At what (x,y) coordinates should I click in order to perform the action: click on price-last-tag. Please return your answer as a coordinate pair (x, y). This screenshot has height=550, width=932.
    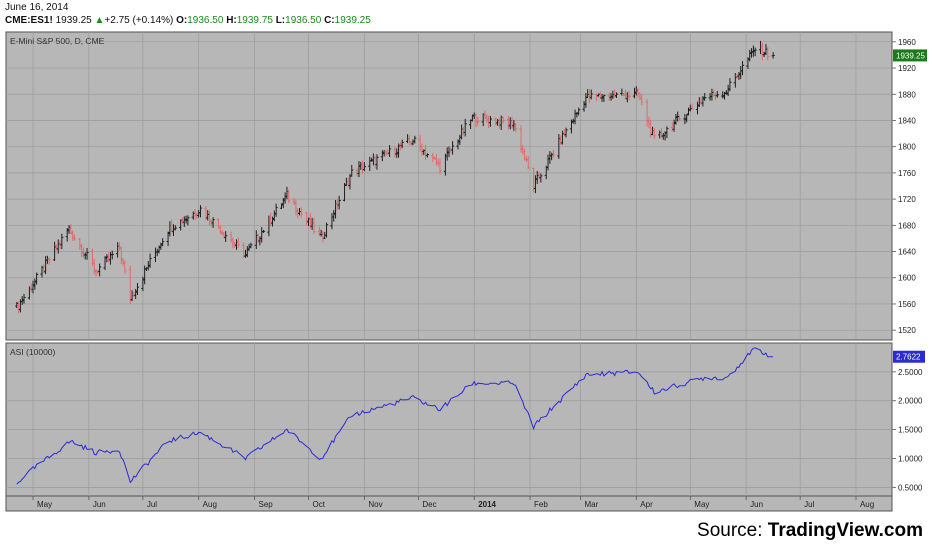
    Looking at the image, I should click on (910, 55).